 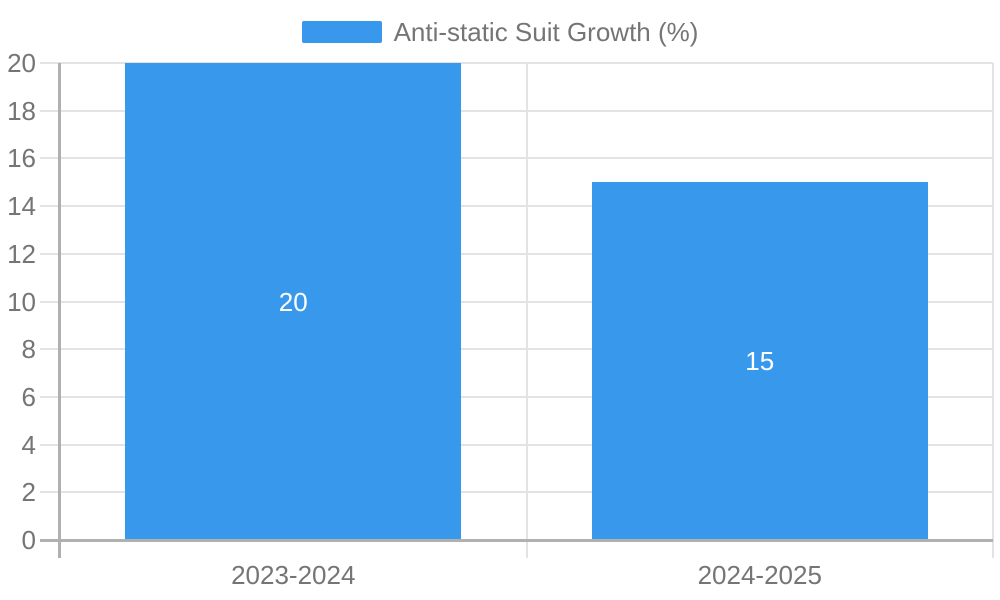 I want to click on y-axis-tick-label: 16, so click(x=21, y=158).